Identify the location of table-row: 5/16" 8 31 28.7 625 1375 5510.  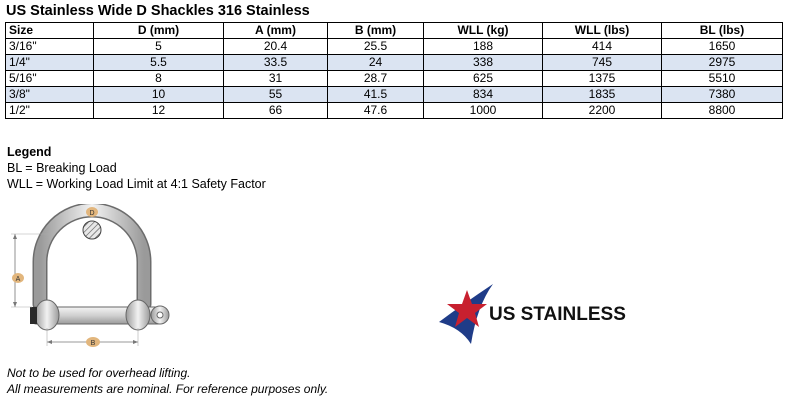
(394, 78).